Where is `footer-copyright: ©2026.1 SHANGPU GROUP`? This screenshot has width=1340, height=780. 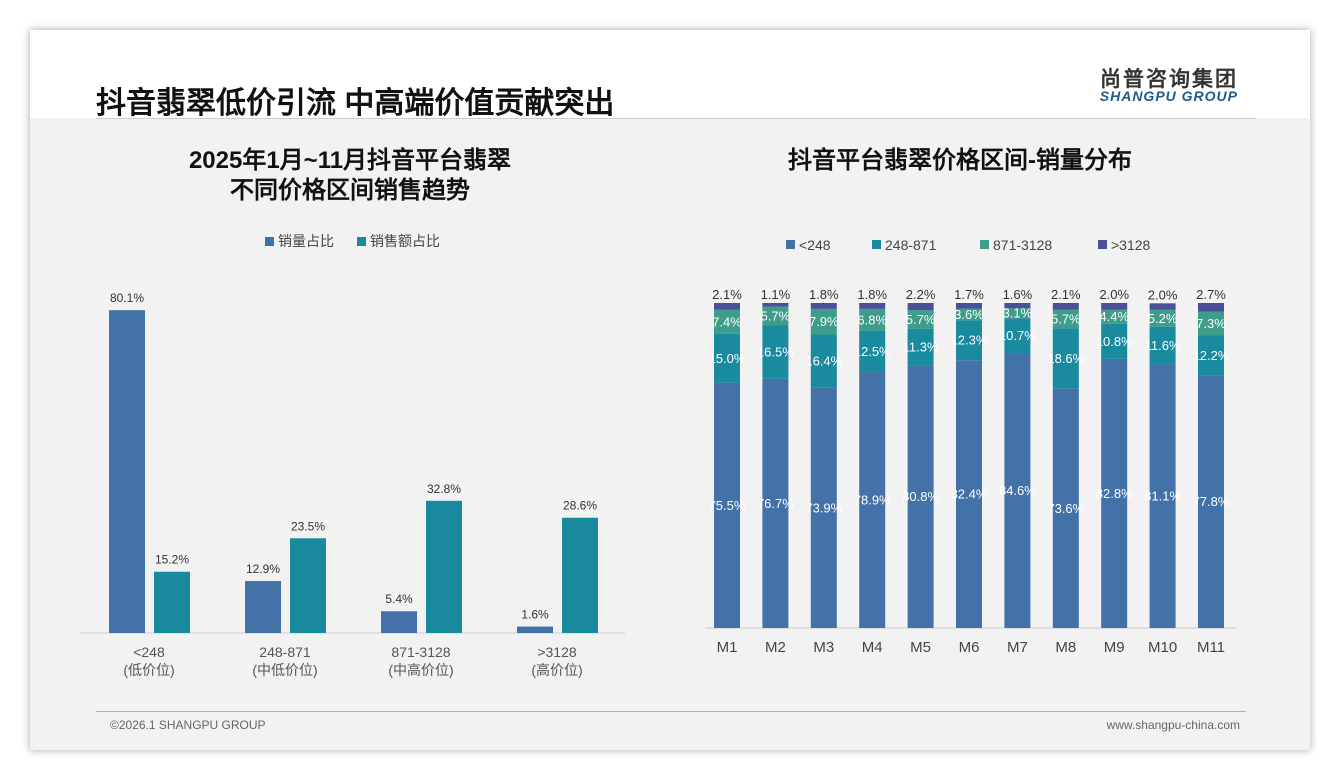
footer-copyright: ©2026.1 SHANGPU GROUP is located at coordinates (188, 725).